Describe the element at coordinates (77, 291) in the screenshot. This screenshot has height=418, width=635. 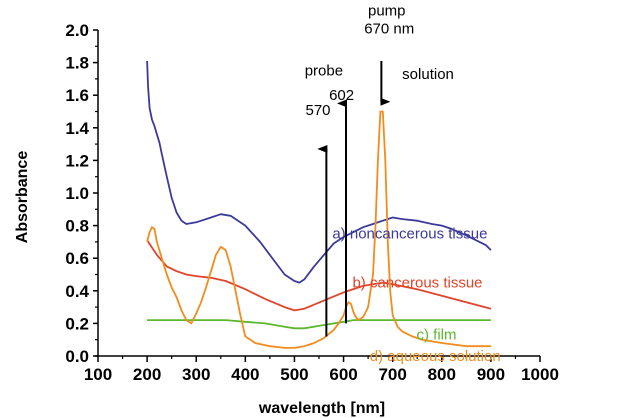
I see `y-tick-label: 0.4` at that location.